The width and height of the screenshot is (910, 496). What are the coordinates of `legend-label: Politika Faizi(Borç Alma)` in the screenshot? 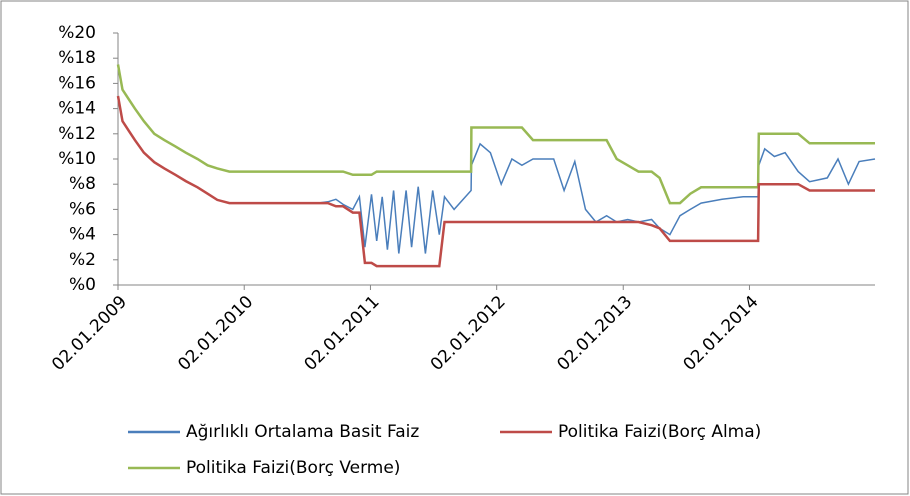 It's located at (659, 432).